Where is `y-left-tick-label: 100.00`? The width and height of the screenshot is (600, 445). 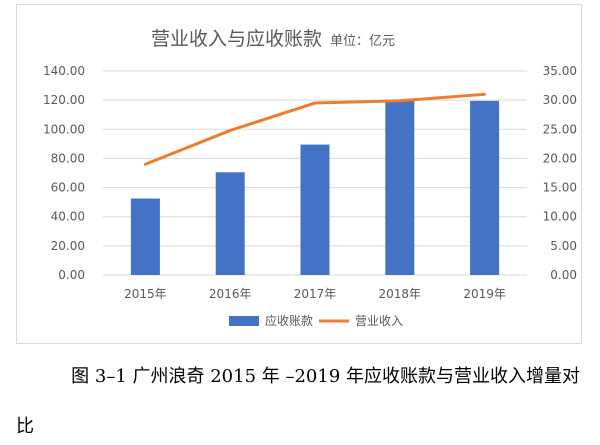
y-left-tick-label: 100.00 is located at coordinates (64, 129).